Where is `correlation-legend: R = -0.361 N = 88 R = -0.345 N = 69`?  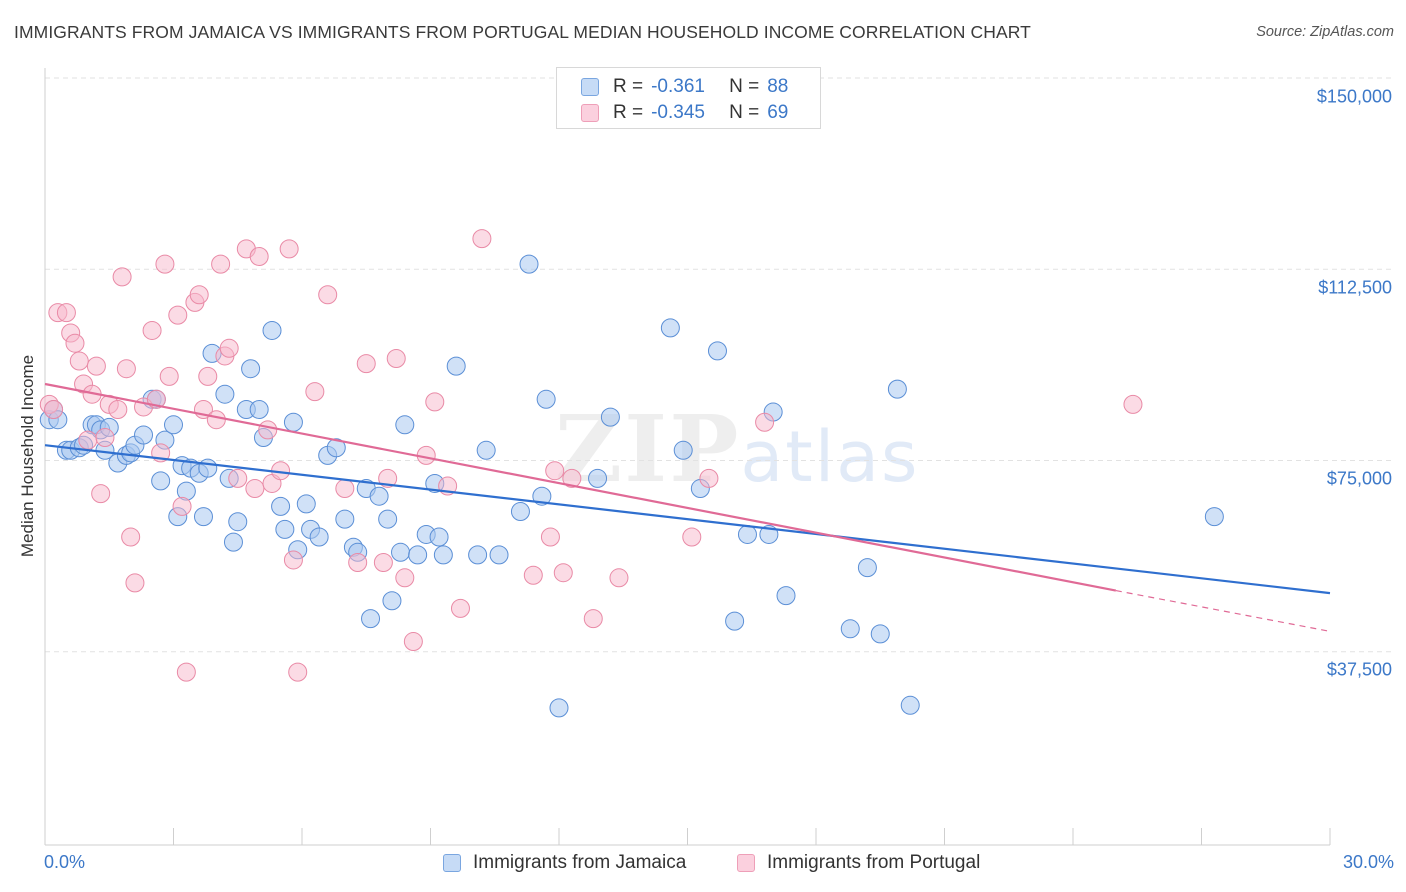
correlation-legend: R = -0.361 N = 88 R = -0.345 N = 69 is located at coordinates (688, 98).